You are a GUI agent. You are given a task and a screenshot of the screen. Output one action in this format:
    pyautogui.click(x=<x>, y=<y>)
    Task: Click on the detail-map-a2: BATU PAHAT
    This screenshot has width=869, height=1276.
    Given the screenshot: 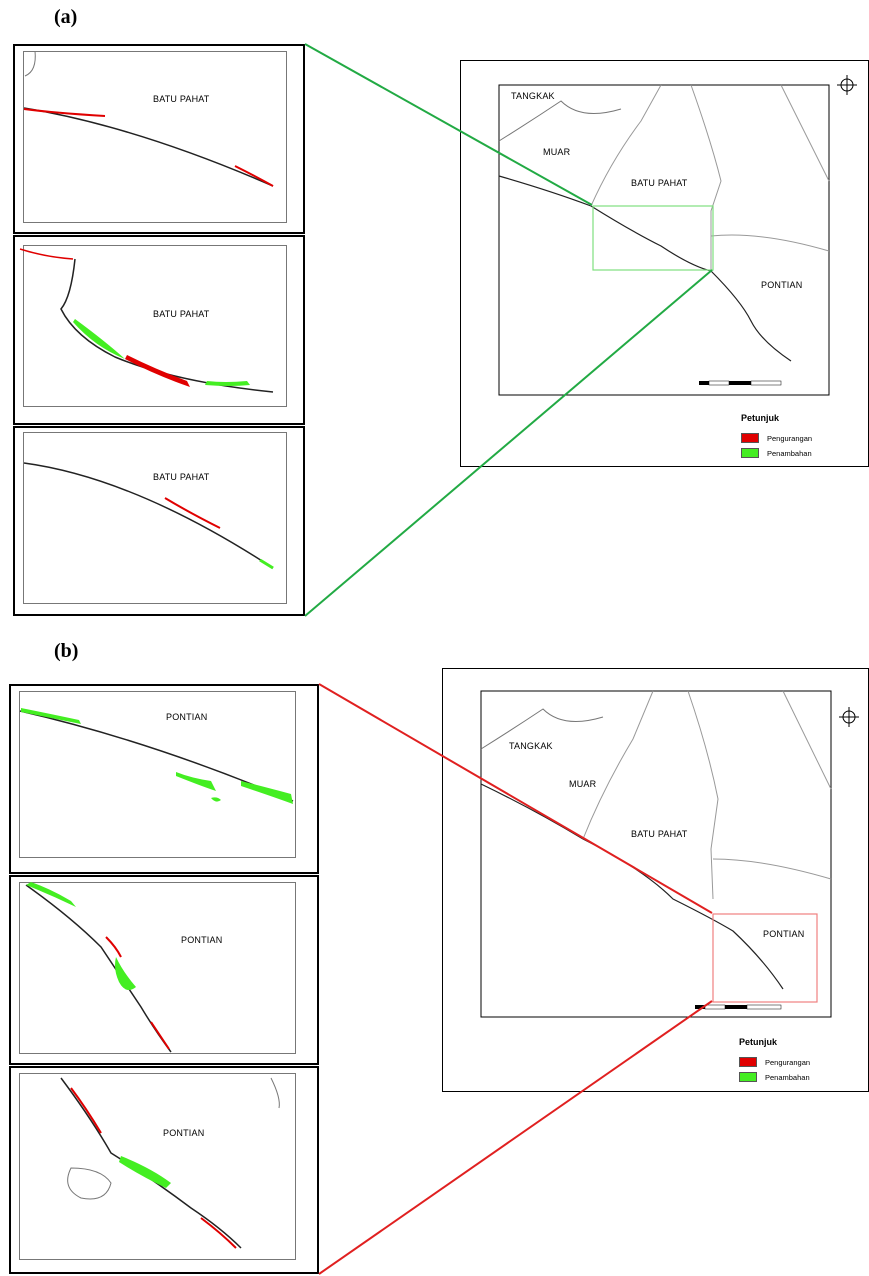 What is the action you would take?
    pyautogui.click(x=159, y=330)
    